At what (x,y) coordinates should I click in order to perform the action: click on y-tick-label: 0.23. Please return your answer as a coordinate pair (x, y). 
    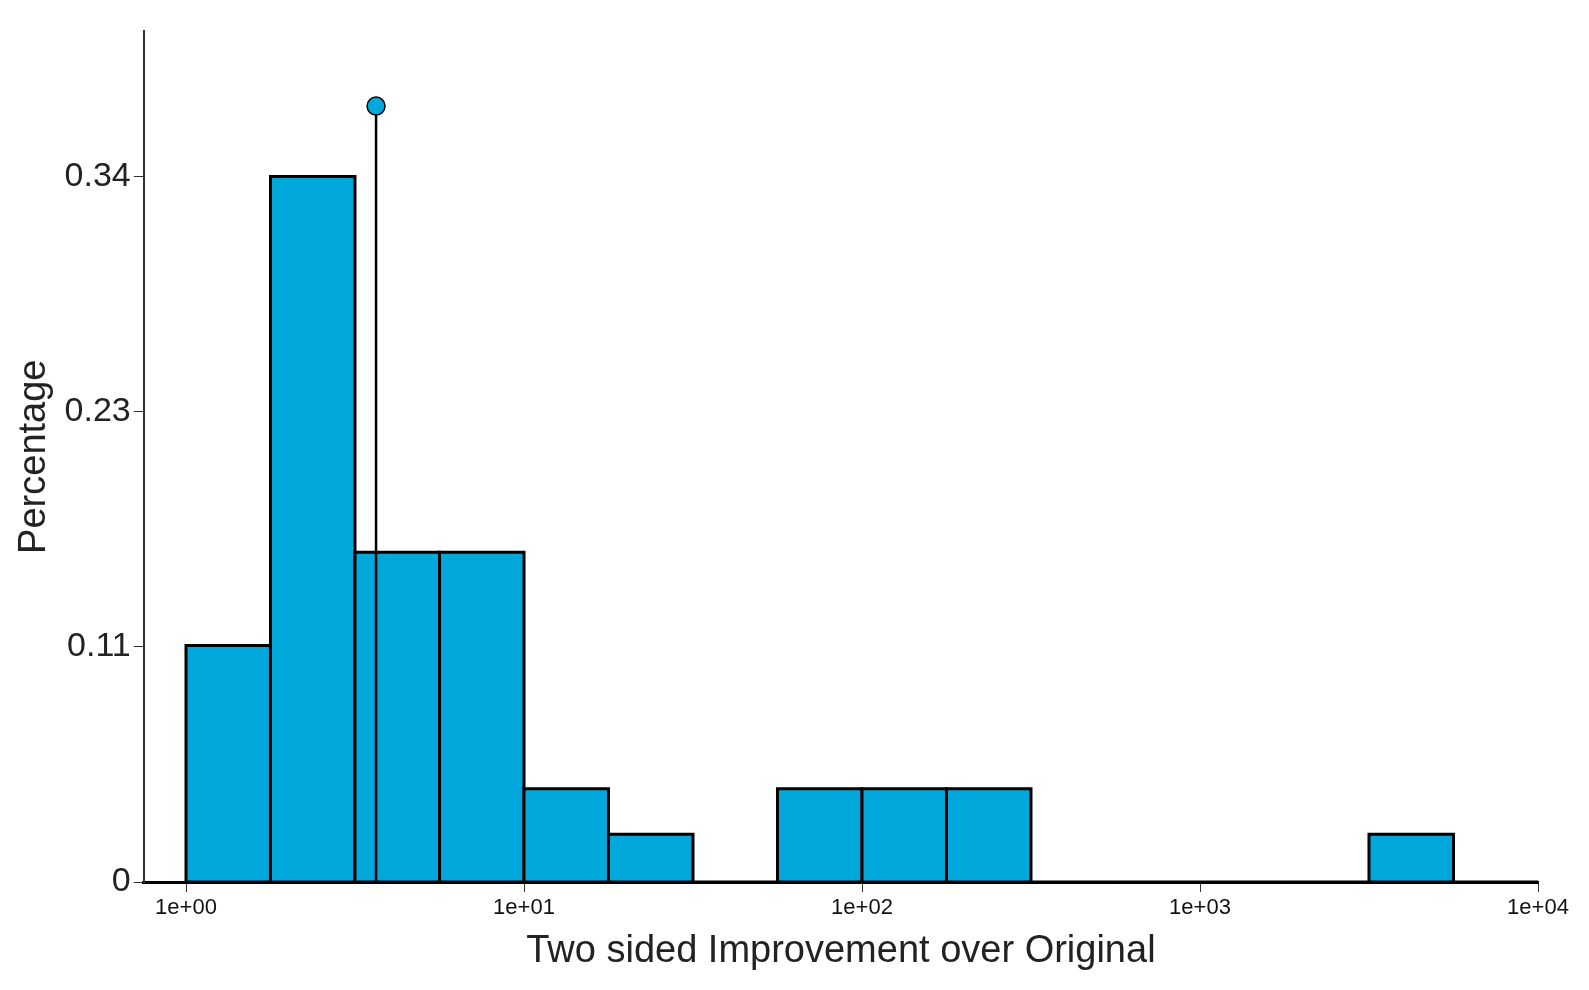
    Looking at the image, I should click on (97, 409).